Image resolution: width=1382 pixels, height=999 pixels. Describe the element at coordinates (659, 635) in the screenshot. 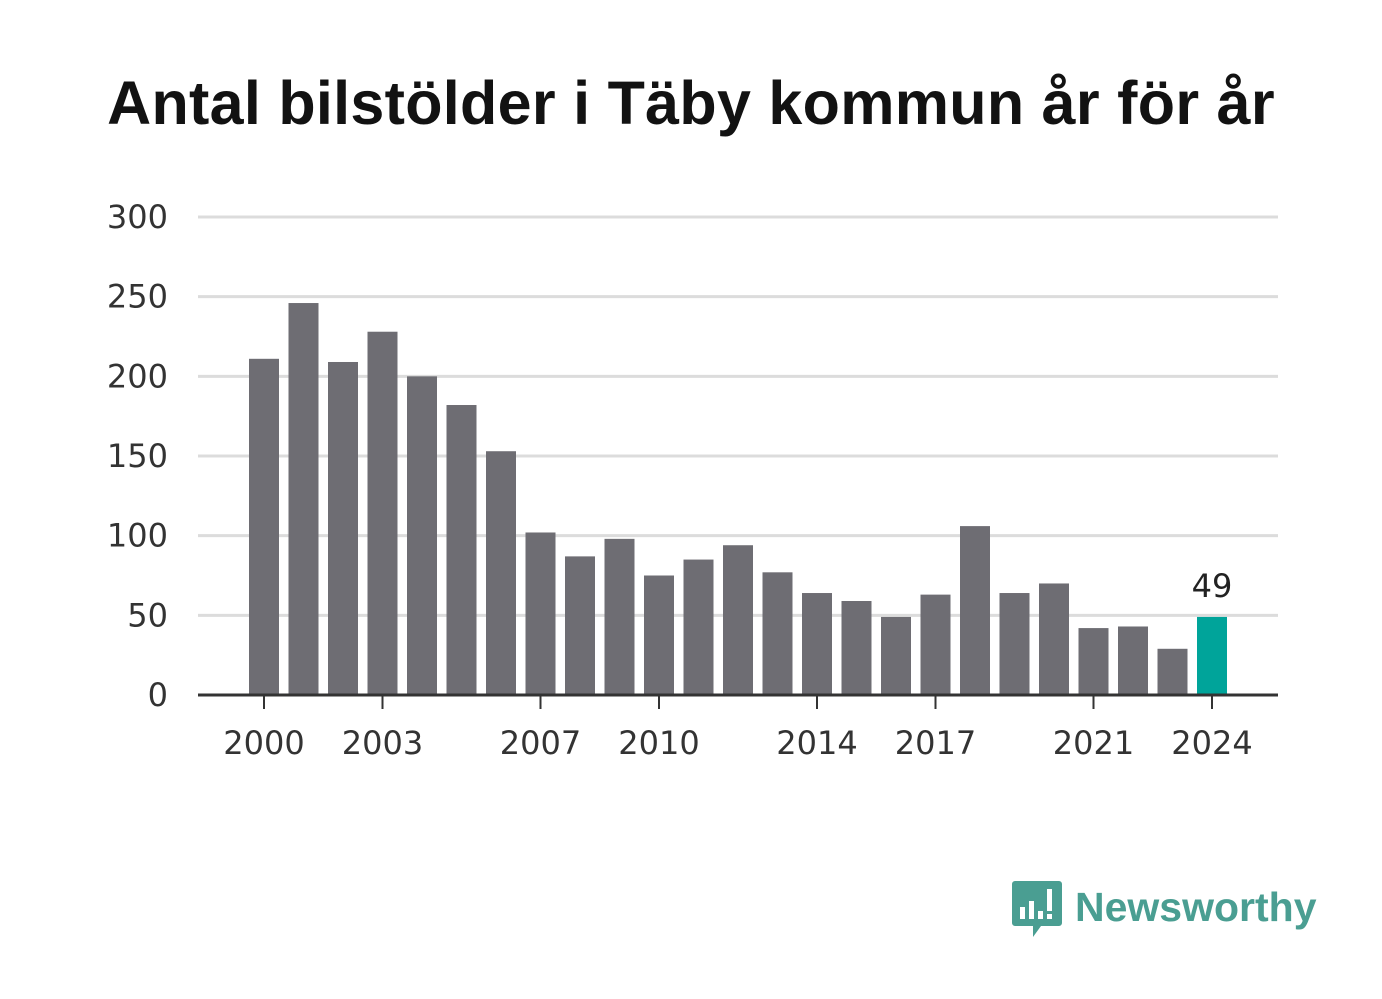

I see `bar-2010` at that location.